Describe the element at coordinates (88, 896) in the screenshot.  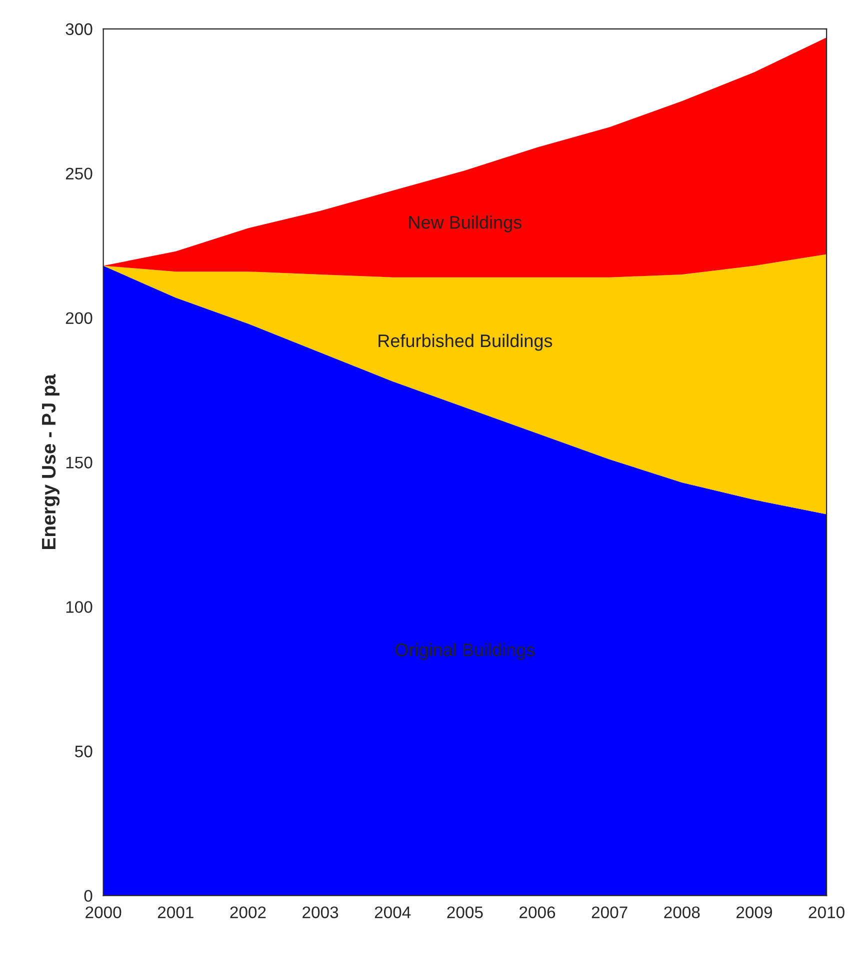
I see `y-tick-label: 0` at that location.